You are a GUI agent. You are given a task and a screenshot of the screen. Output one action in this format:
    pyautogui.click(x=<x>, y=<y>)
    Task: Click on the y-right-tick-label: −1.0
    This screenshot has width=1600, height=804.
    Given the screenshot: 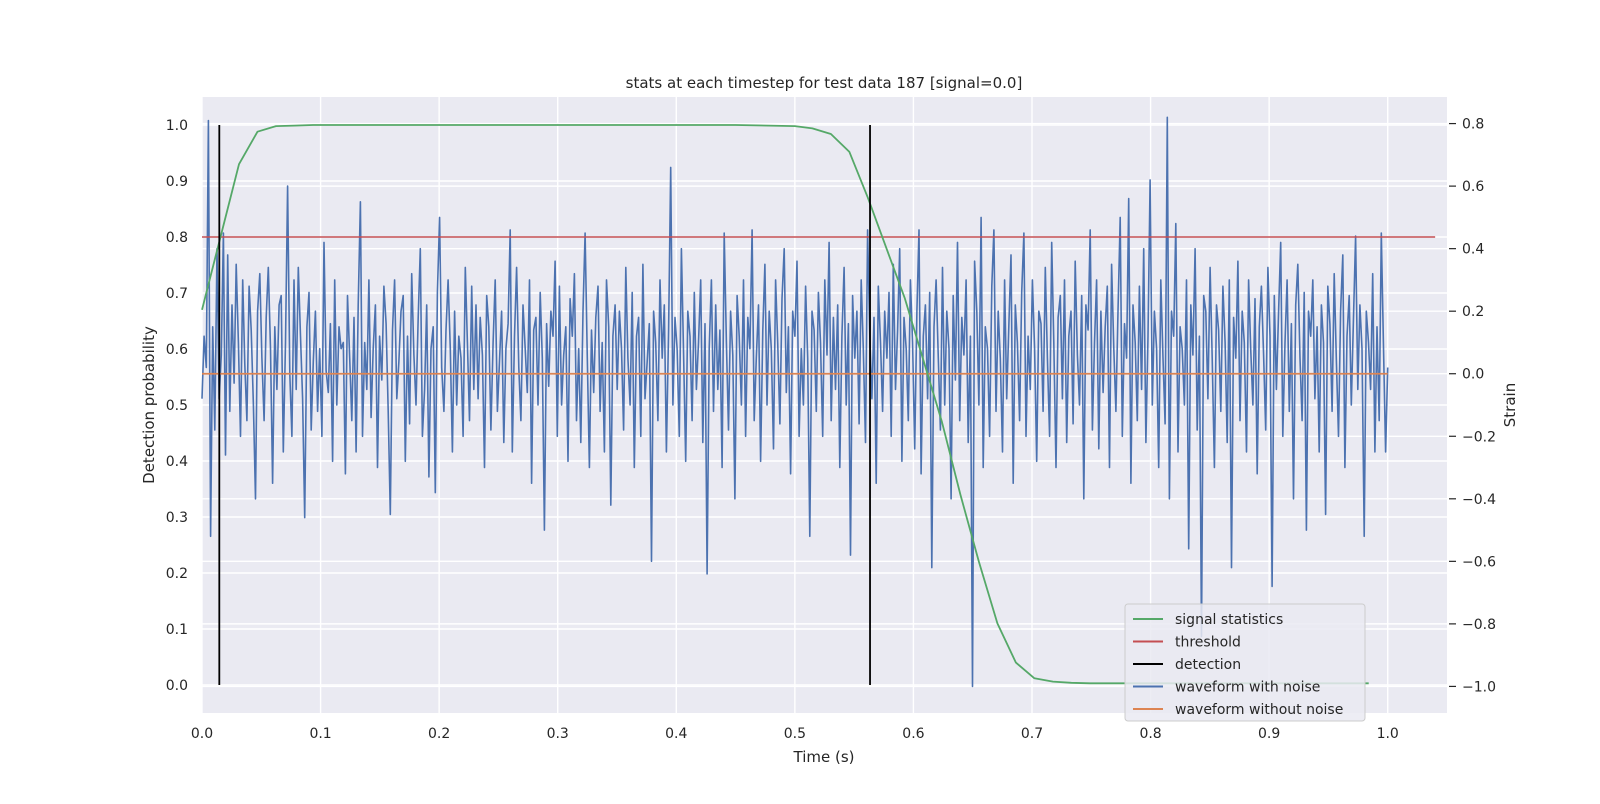 What is the action you would take?
    pyautogui.click(x=1479, y=687)
    